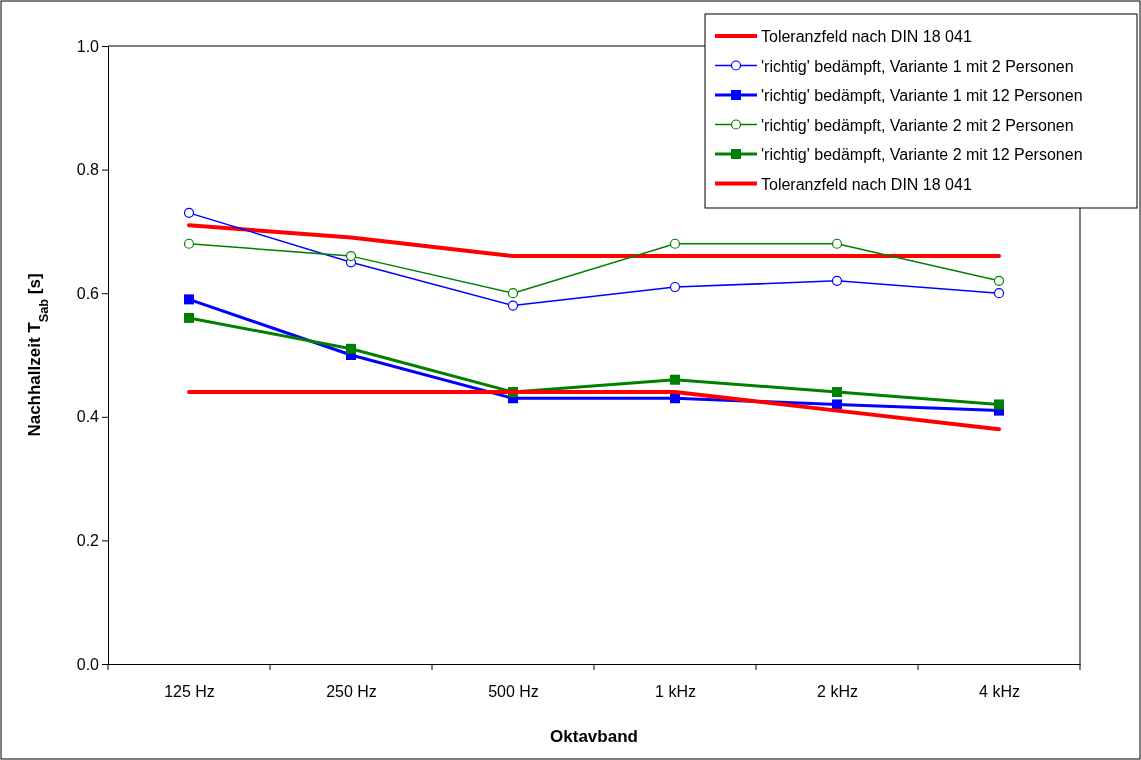  Describe the element at coordinates (88, 417) in the screenshot. I see `y-tick-label: 0.4` at that location.